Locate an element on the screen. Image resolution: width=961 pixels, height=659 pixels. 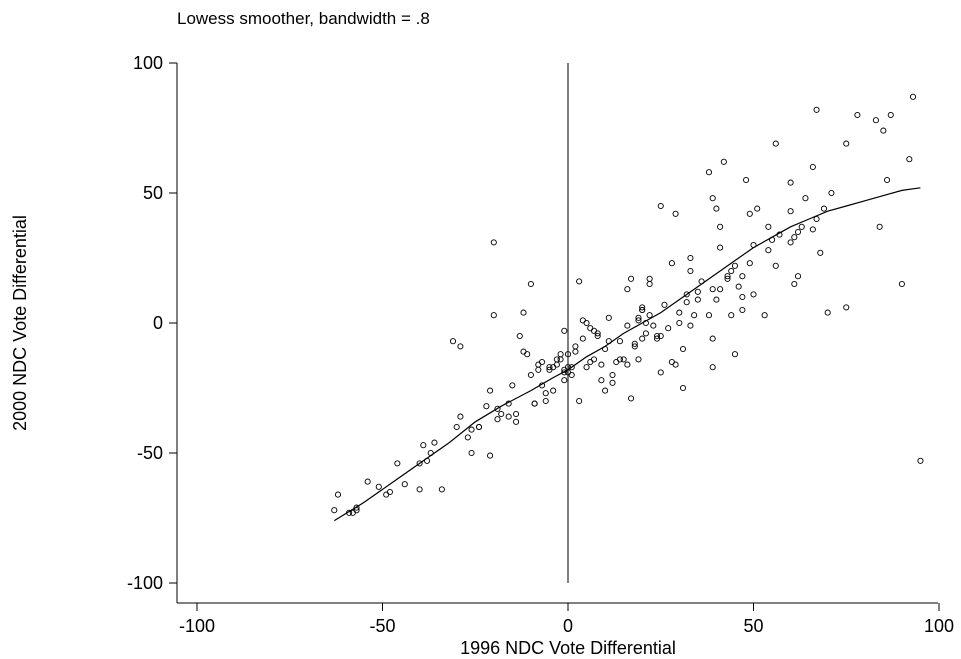
y-tick-label: -50 is located at coordinates (150, 453).